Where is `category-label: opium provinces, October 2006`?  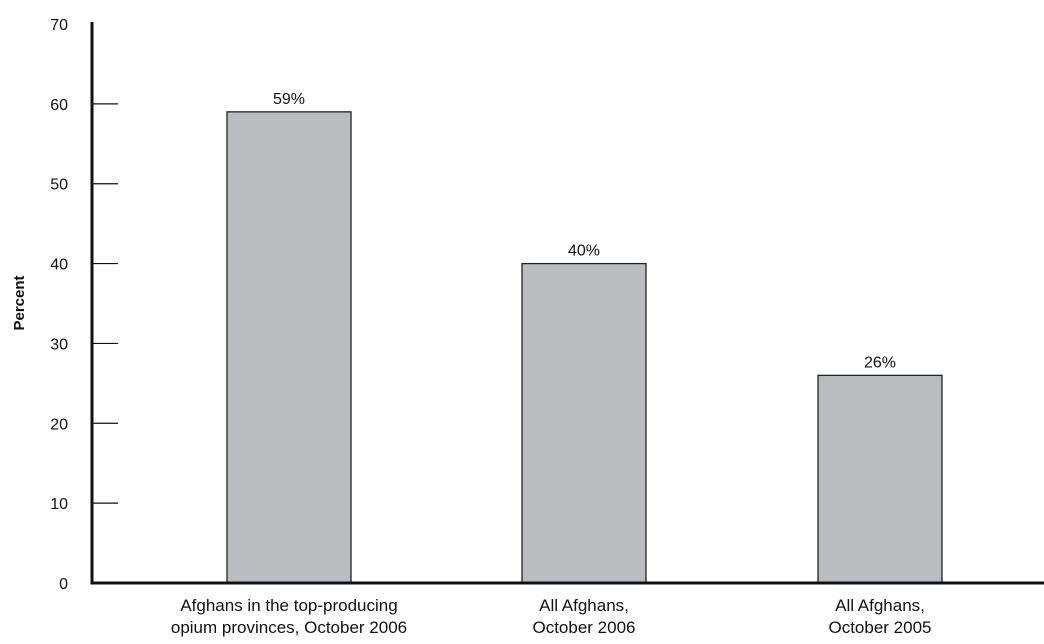
category-label: opium provinces, October 2006 is located at coordinates (289, 627).